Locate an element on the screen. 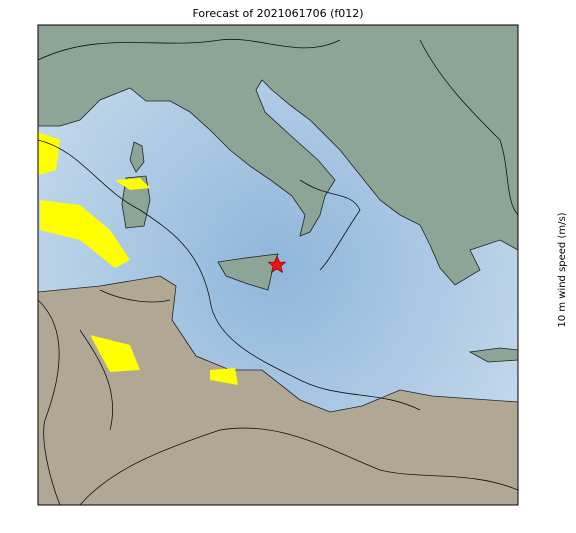 Image resolution: width=576 pixels, height=533 pixels. crete is located at coordinates (493, 355).